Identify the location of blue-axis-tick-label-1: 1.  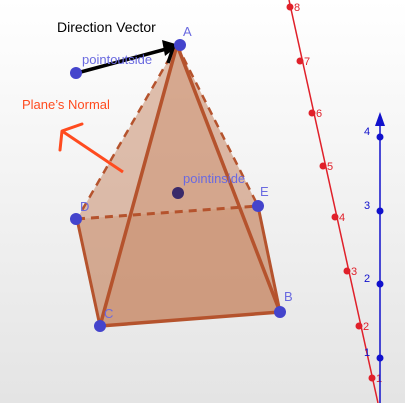
(367, 353).